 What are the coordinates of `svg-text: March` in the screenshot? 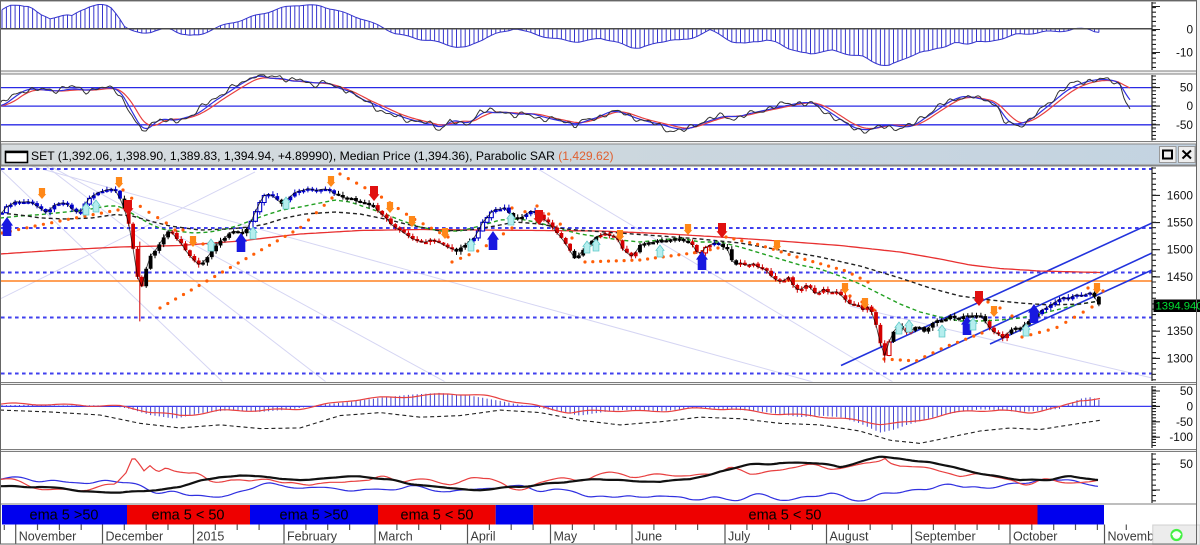 It's located at (395, 537).